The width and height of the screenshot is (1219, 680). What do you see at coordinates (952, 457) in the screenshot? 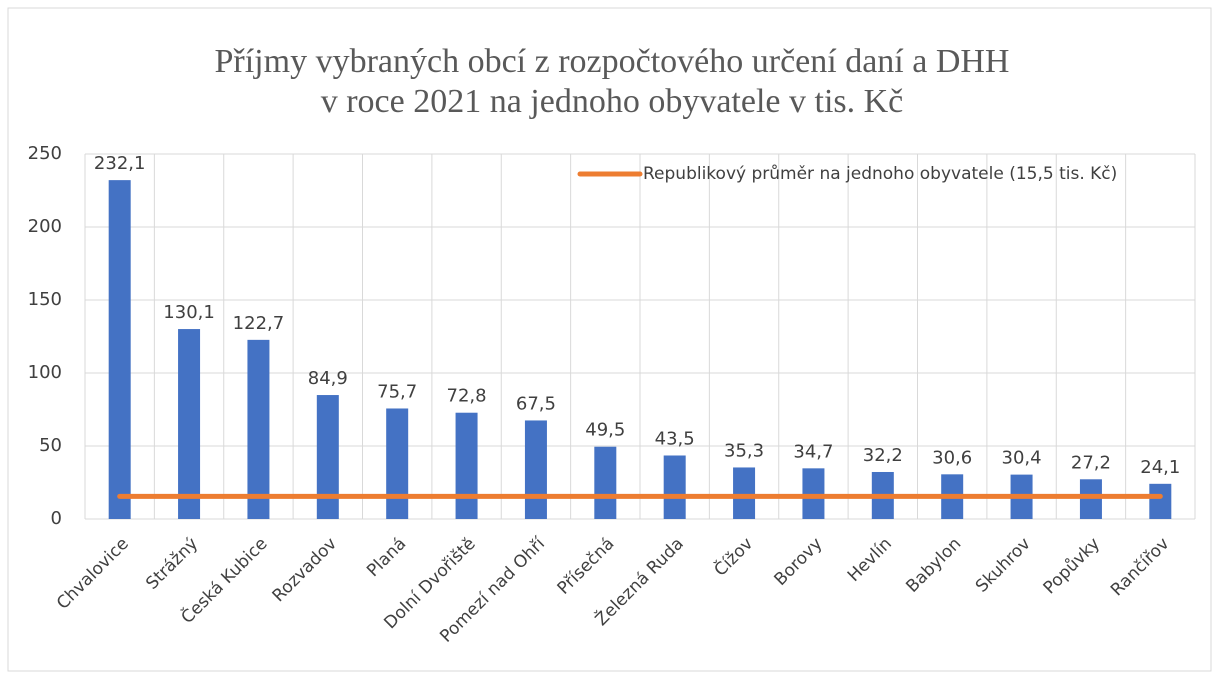
I see `value-label: 30,6` at bounding box center [952, 457].